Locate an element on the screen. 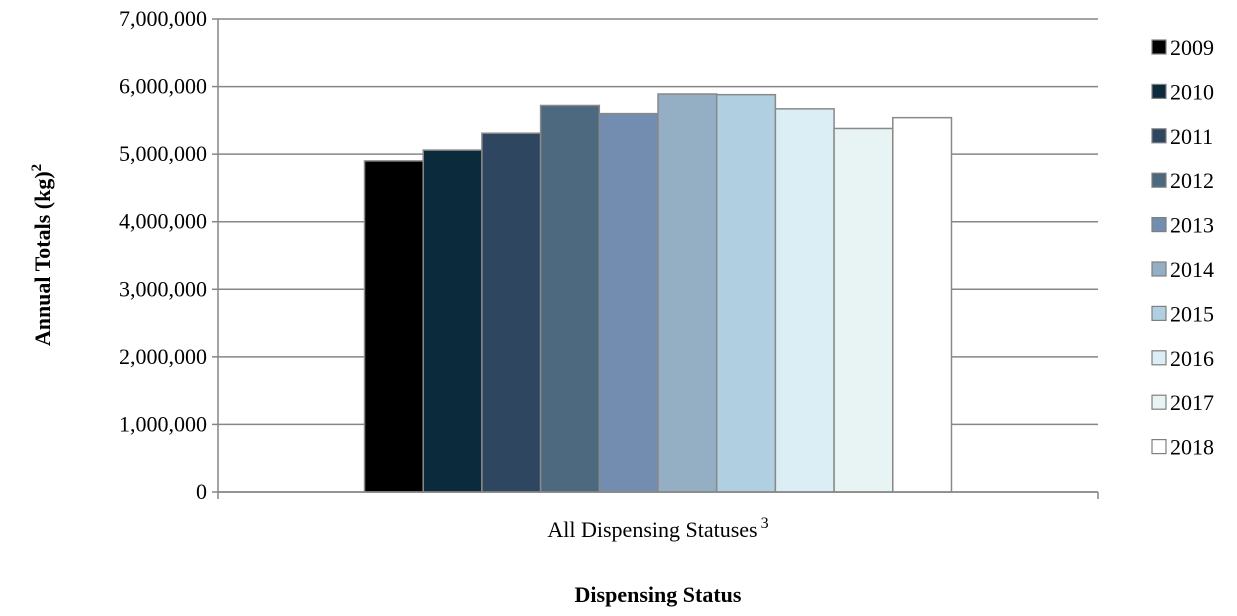 The height and width of the screenshot is (616, 1237). y-tick-label: 3,000,000 is located at coordinates (163, 288).